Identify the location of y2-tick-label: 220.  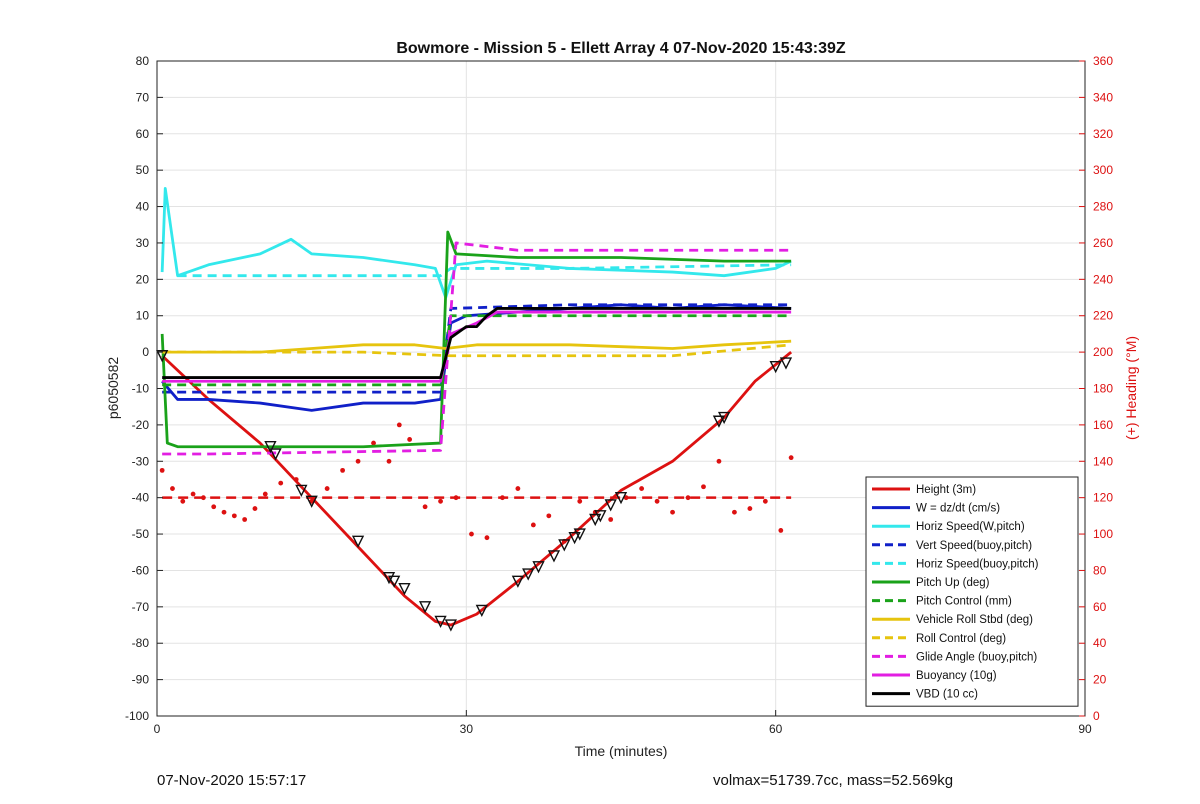
(1103, 316).